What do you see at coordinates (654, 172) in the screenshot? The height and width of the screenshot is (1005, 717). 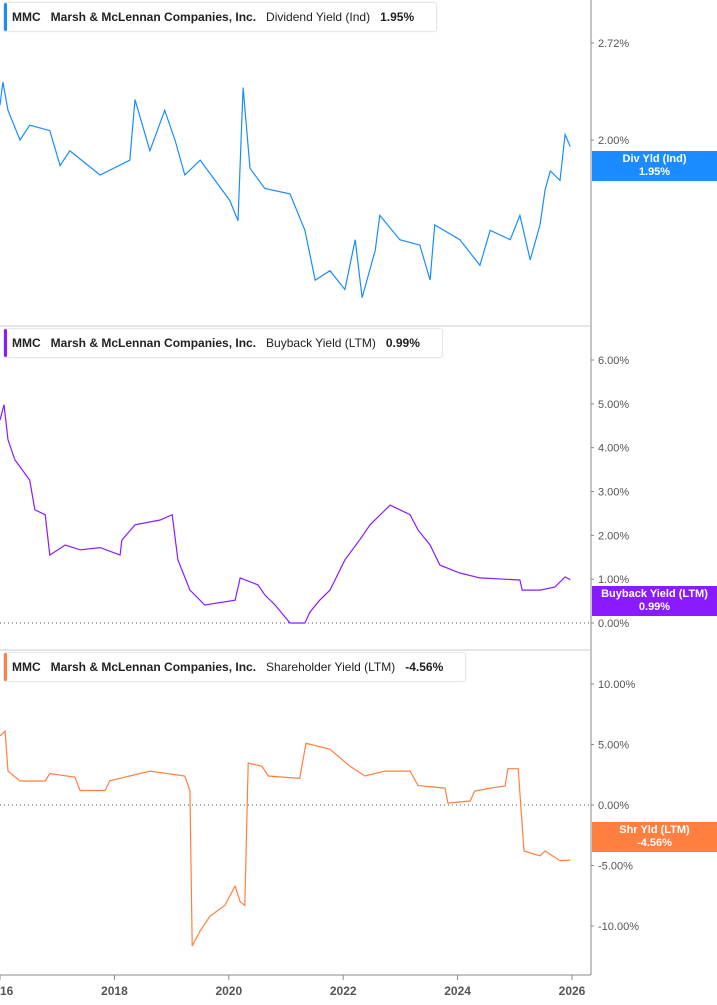 I see `tag-value: 1.95%` at bounding box center [654, 172].